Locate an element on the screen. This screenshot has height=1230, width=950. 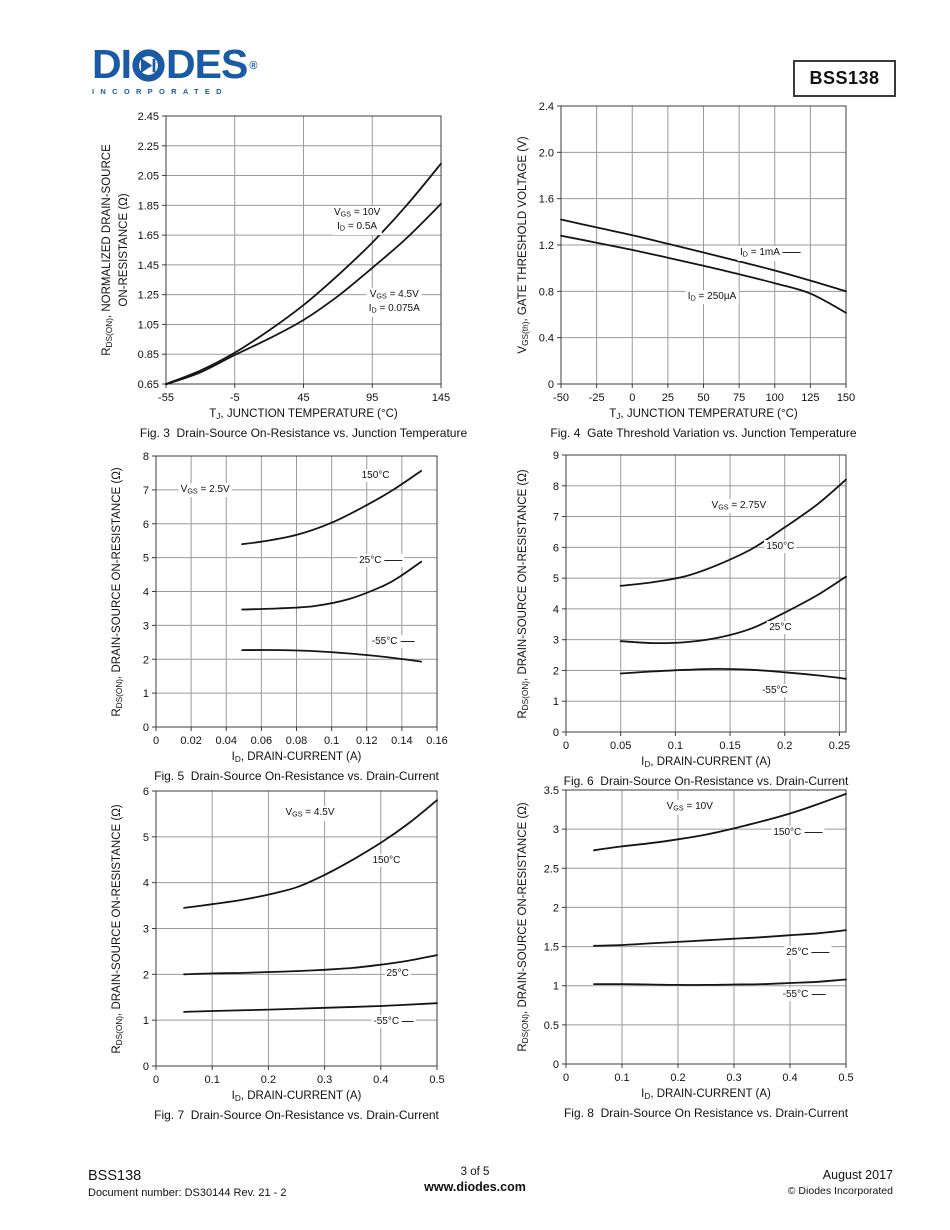
curve-annotation: 25°C is located at coordinates (381, 560).